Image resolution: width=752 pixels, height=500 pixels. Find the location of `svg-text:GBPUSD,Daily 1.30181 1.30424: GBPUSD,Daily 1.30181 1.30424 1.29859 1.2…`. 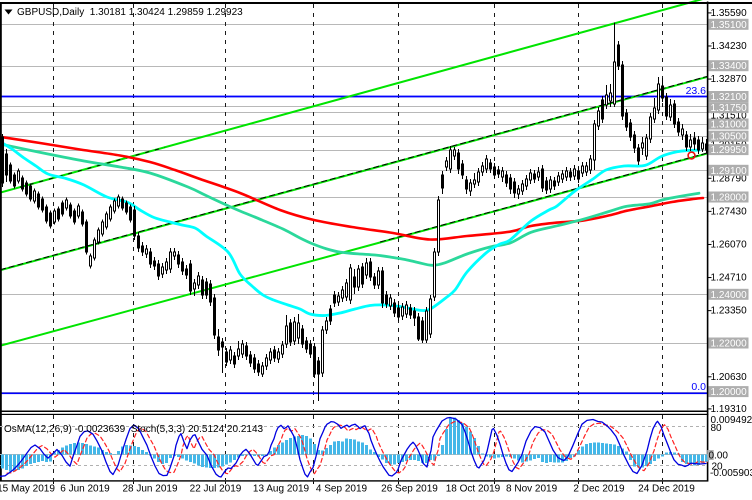

svg-text:GBPUSD,Daily 1.30181 1.30424: GBPUSD,Daily 1.30181 1.30424 1.29859 1.2… is located at coordinates (130, 12).